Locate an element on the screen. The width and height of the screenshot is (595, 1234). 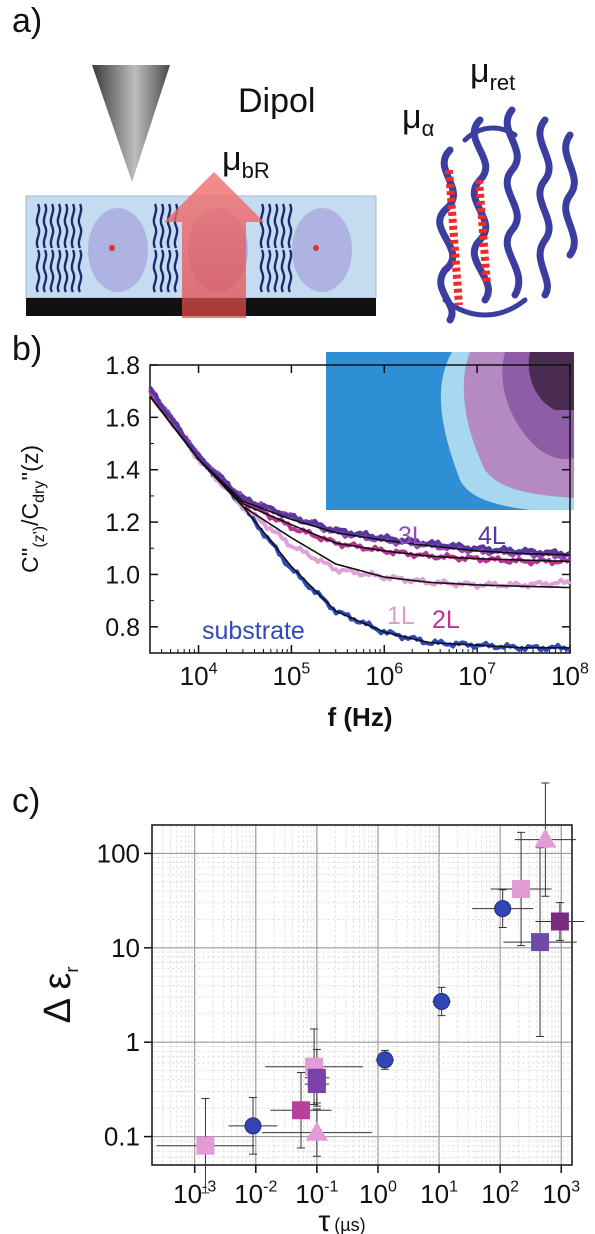
dipole-arrow-icon is located at coordinates (214, 245).